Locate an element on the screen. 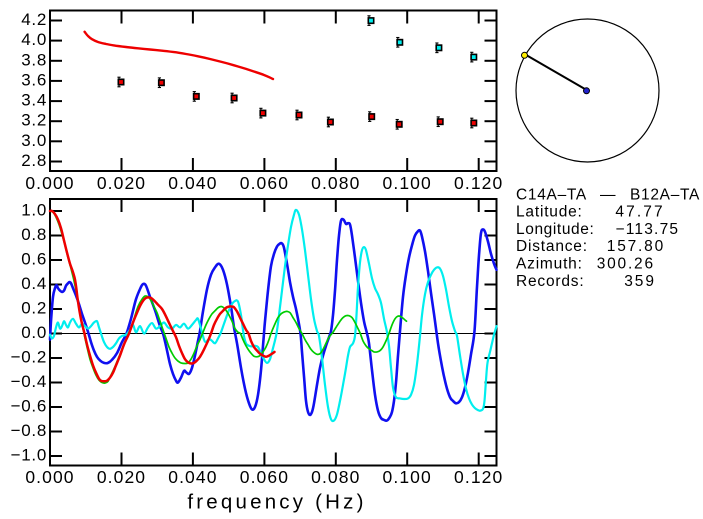  svg-text: 300.26 is located at coordinates (626, 264).